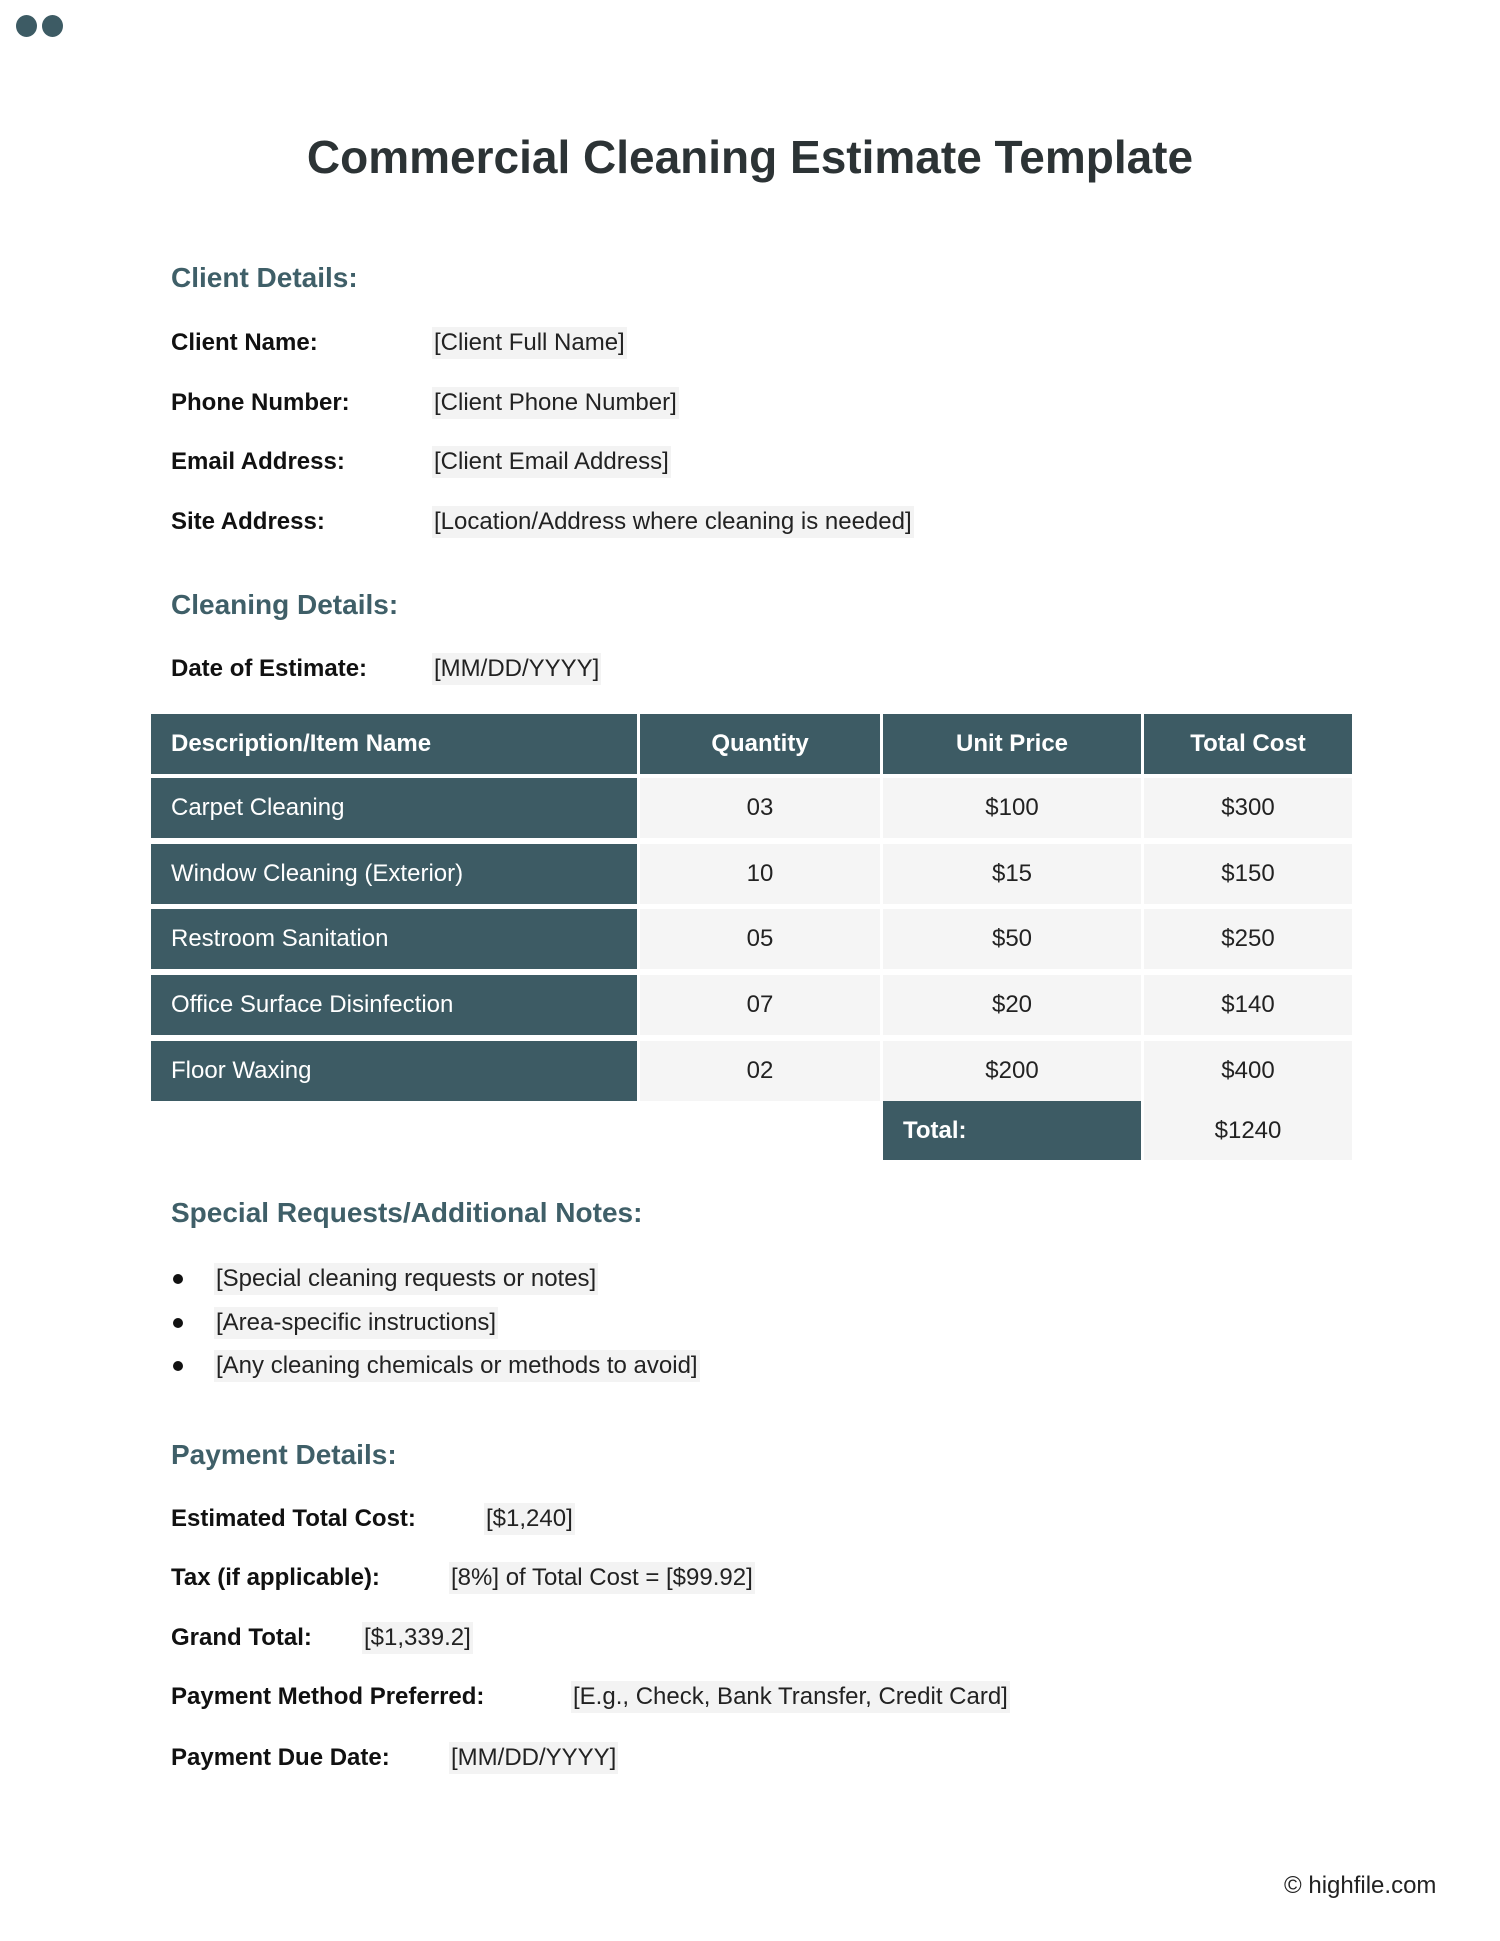 The image size is (1500, 1941). I want to click on phone-label: Phone Number:, so click(260, 402).